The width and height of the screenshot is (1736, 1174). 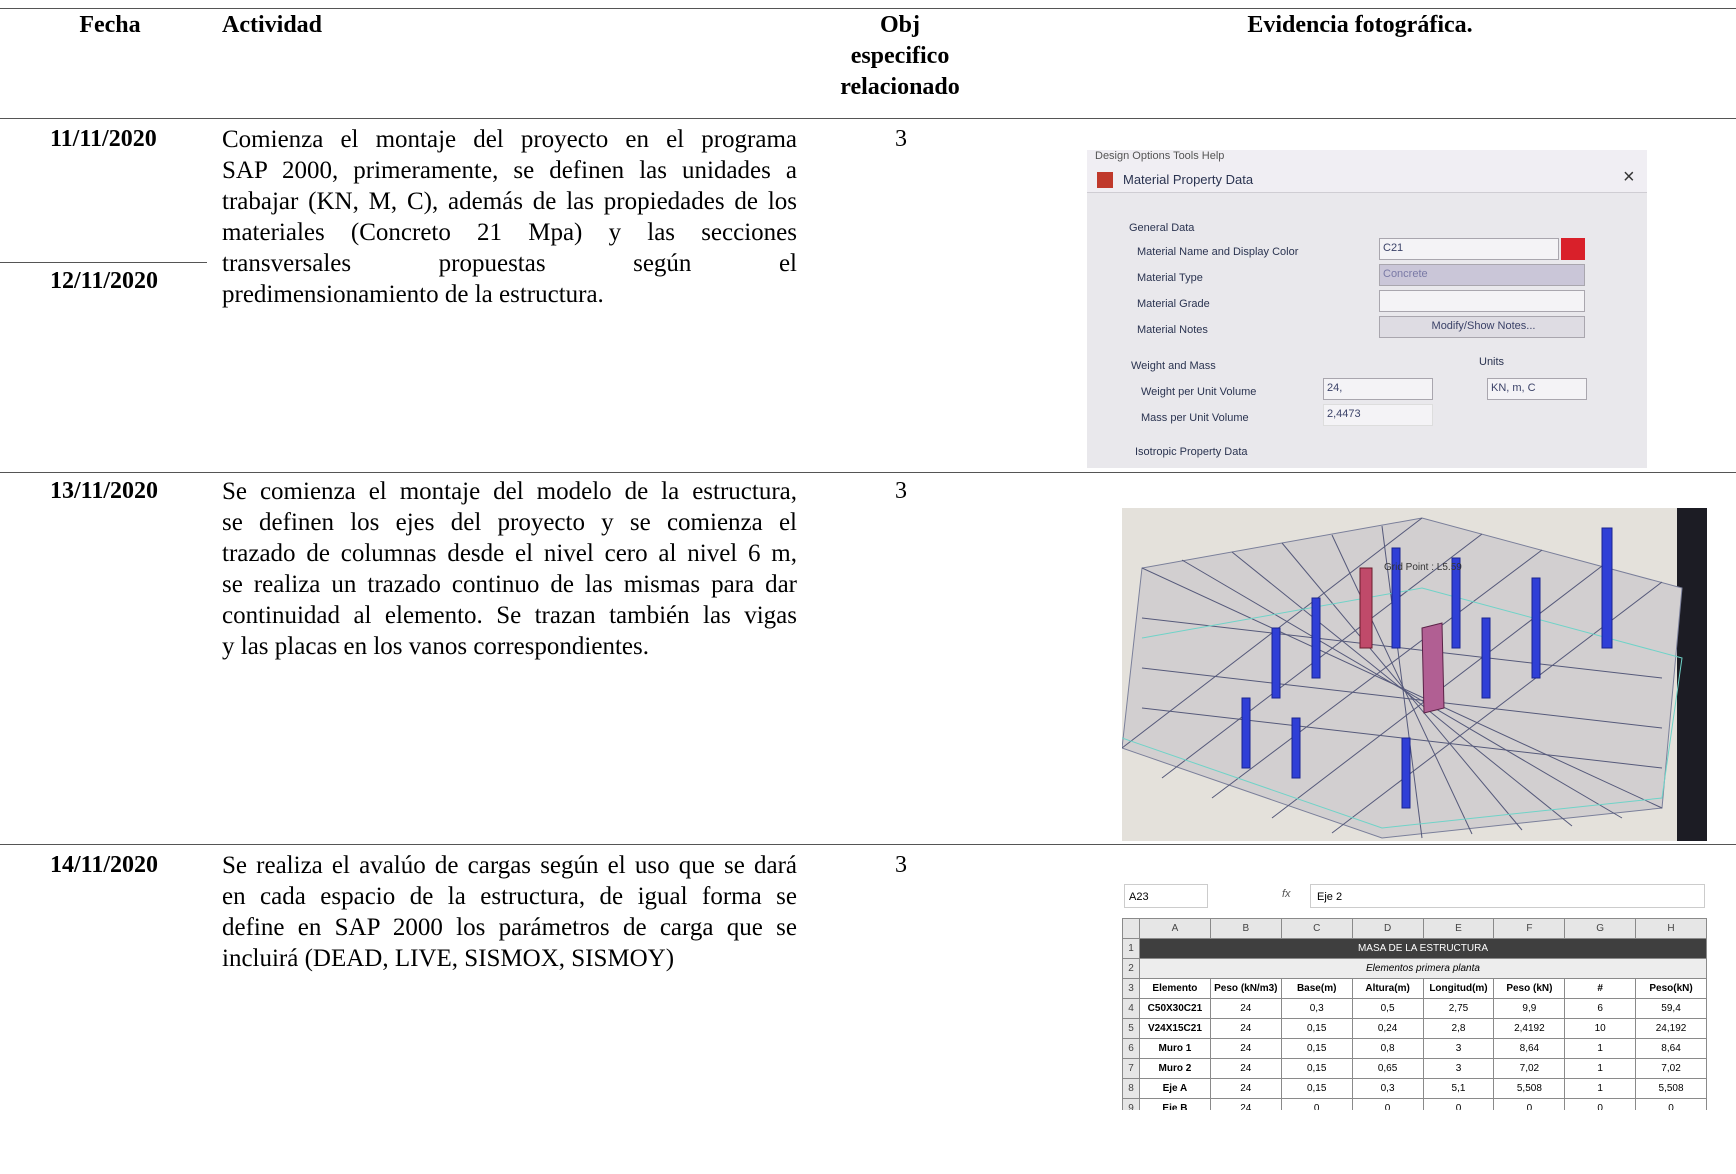 What do you see at coordinates (1174, 988) in the screenshot?
I see `header-cell: Elemento` at bounding box center [1174, 988].